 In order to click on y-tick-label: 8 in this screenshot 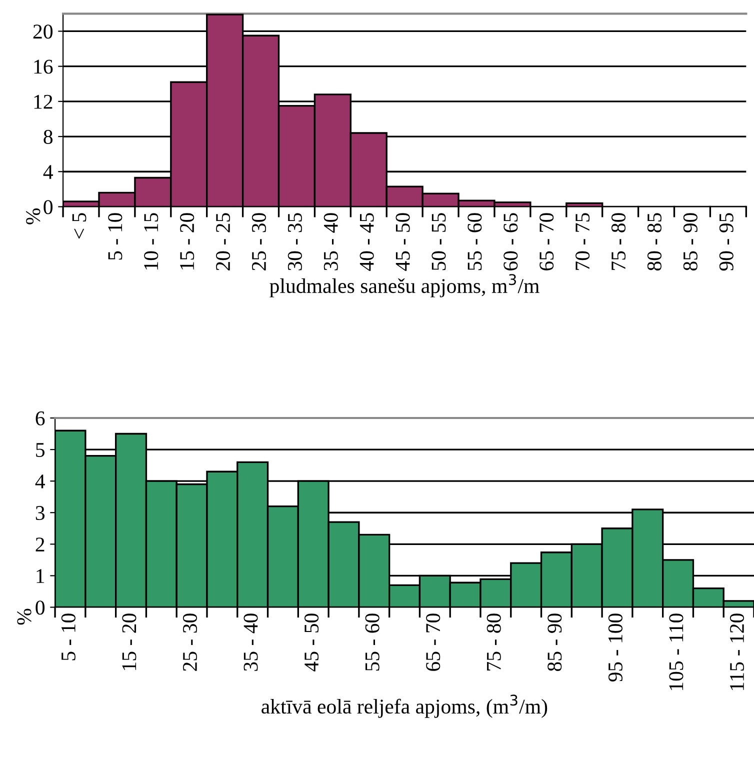, I will do `click(48, 137)`.